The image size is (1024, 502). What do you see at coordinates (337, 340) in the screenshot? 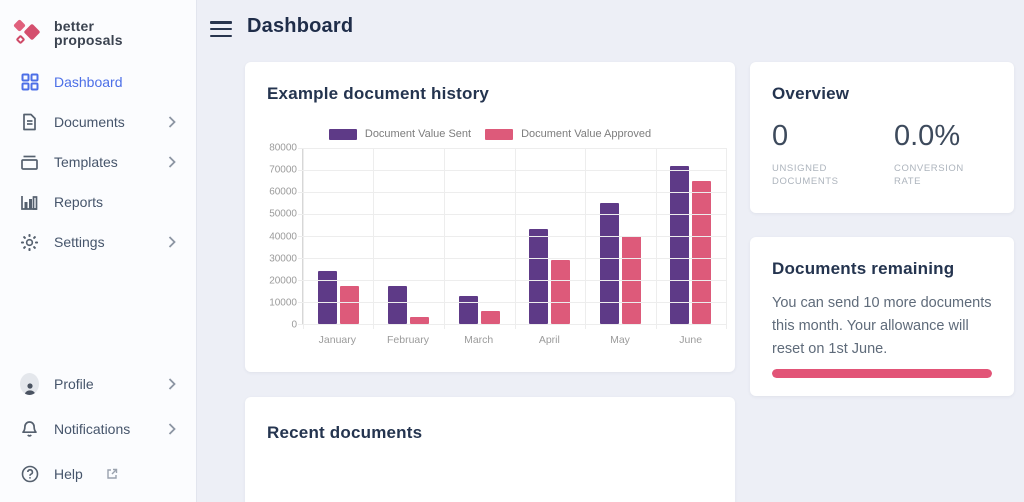
I see `x-tick-label: January` at bounding box center [337, 340].